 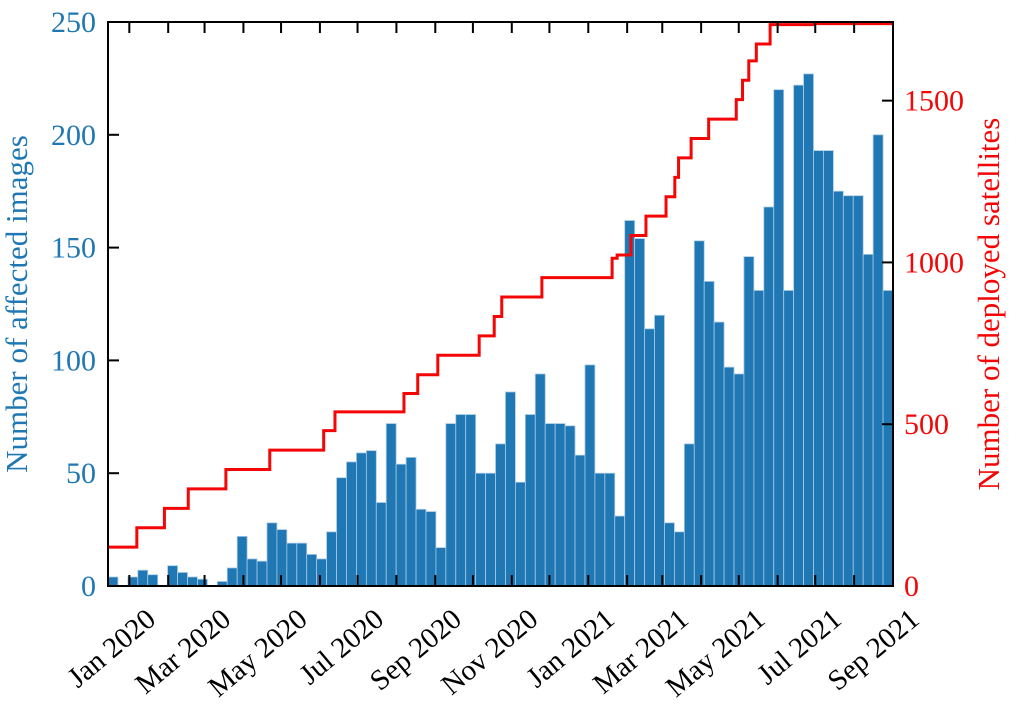 What do you see at coordinates (88, 586) in the screenshot?
I see `y-left-tick-label: 0` at bounding box center [88, 586].